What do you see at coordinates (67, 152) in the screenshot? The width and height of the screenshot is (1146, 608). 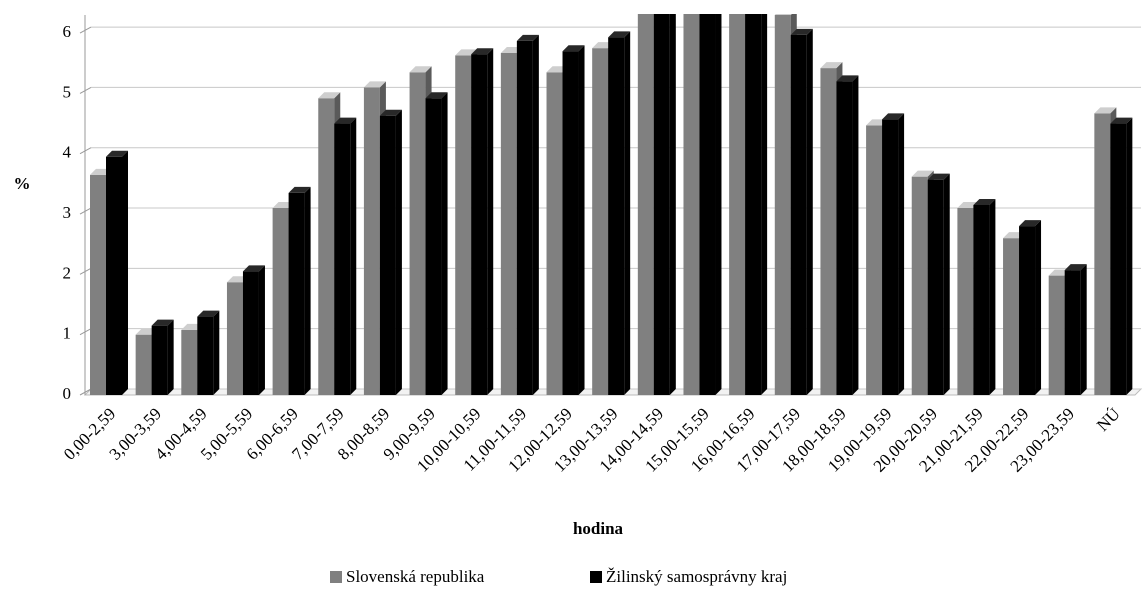 I see `y-tick-label: 4` at bounding box center [67, 152].